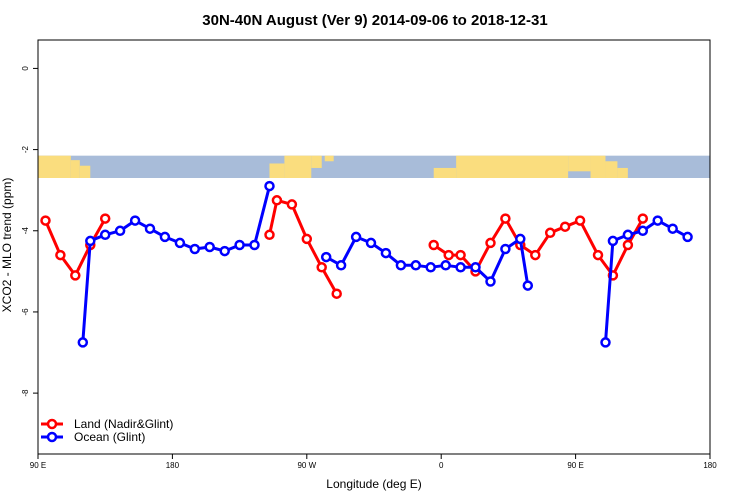 Image resolution: width=750 pixels, height=500 pixels. What do you see at coordinates (109, 437) in the screenshot?
I see `legend-ocean-label: Ocean (Glint)` at bounding box center [109, 437].